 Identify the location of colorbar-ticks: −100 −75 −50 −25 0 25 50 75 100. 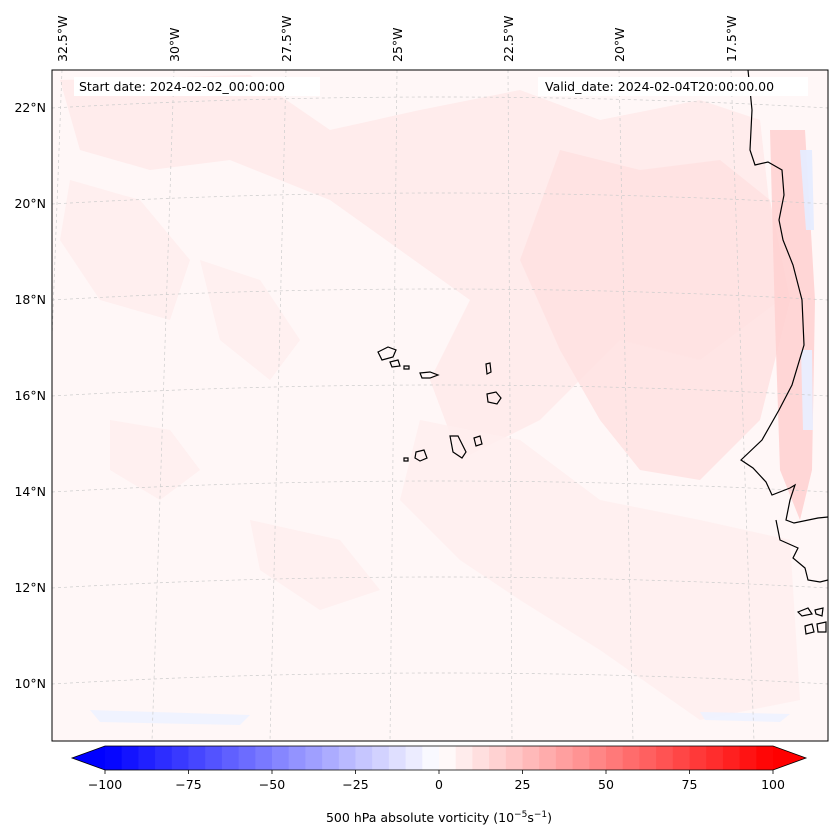
(436, 781).